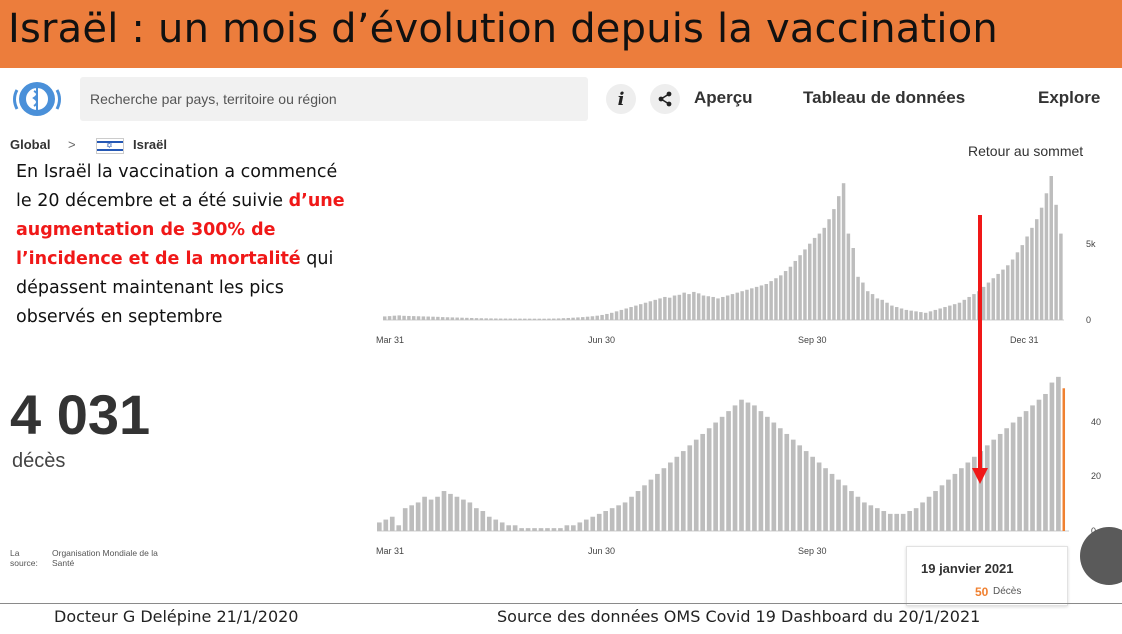 Image resolution: width=1122 pixels, height=634 pixels. Describe the element at coordinates (1091, 244) in the screenshot. I see `y-tick-label: 5k` at that location.